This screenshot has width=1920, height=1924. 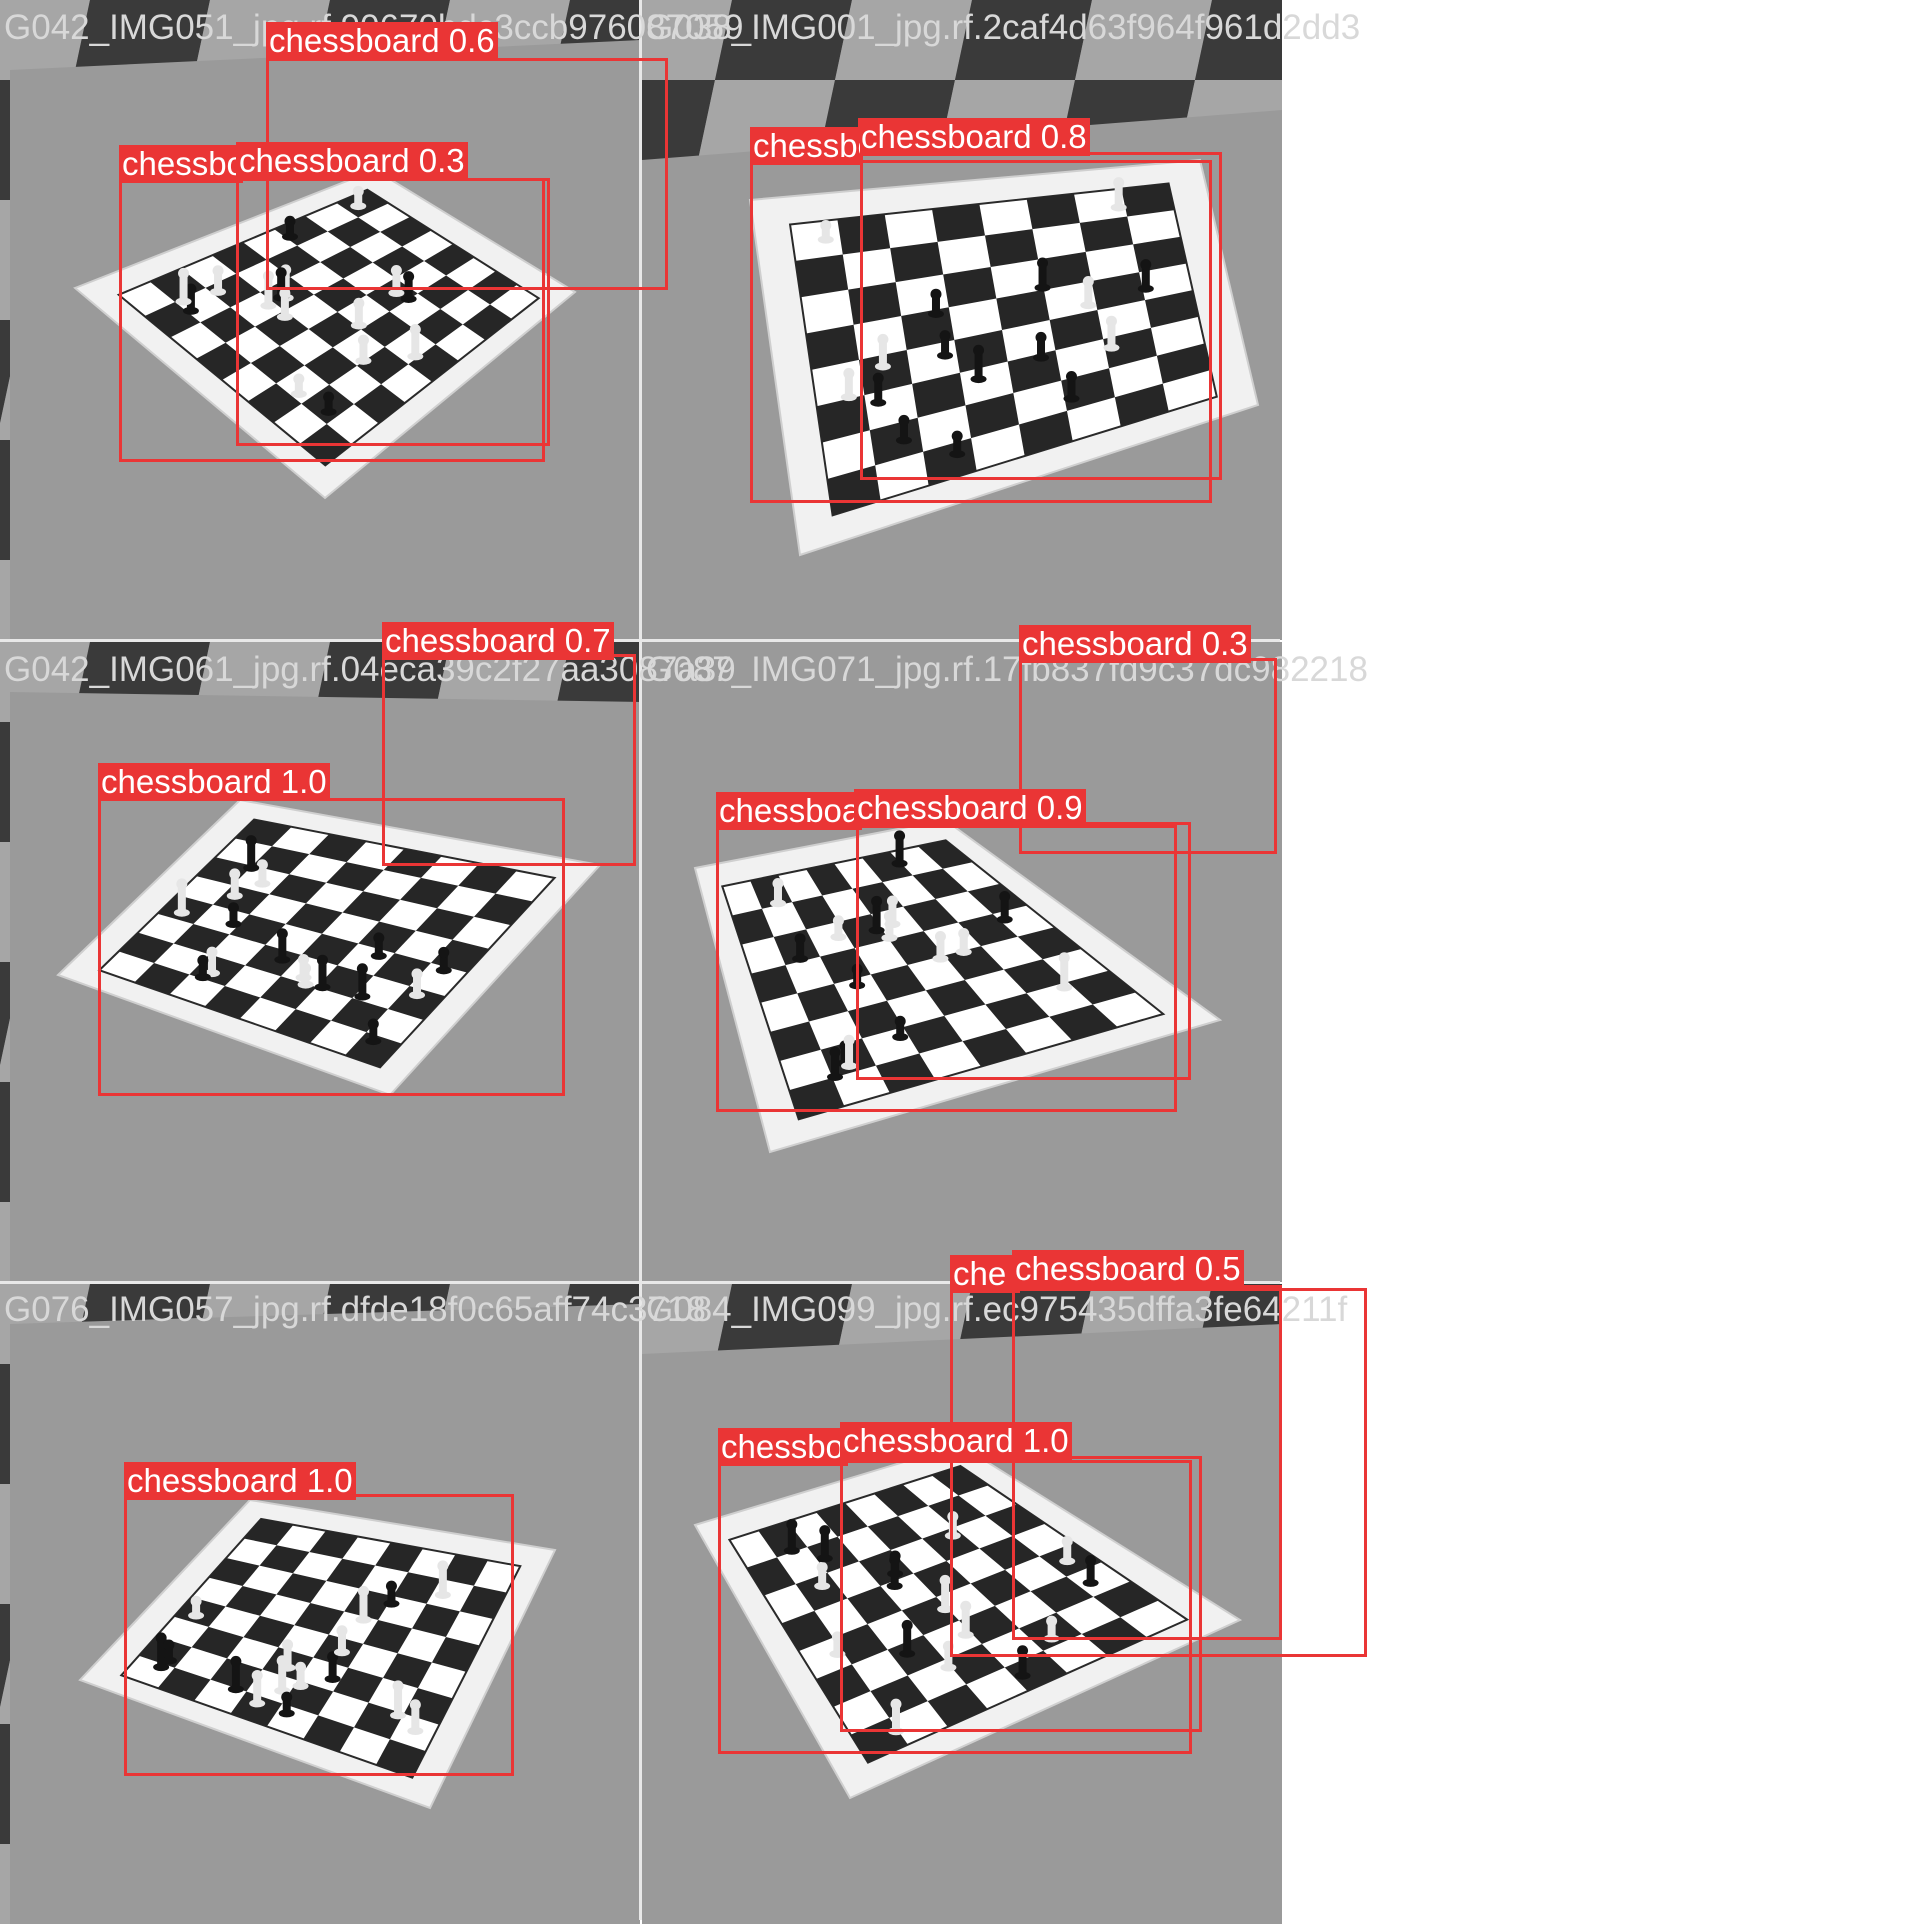 I want to click on tile-filename: G084_IMG099_jpg.rf.ec975435dffa3fe64211f, so click(x=997, y=1309).